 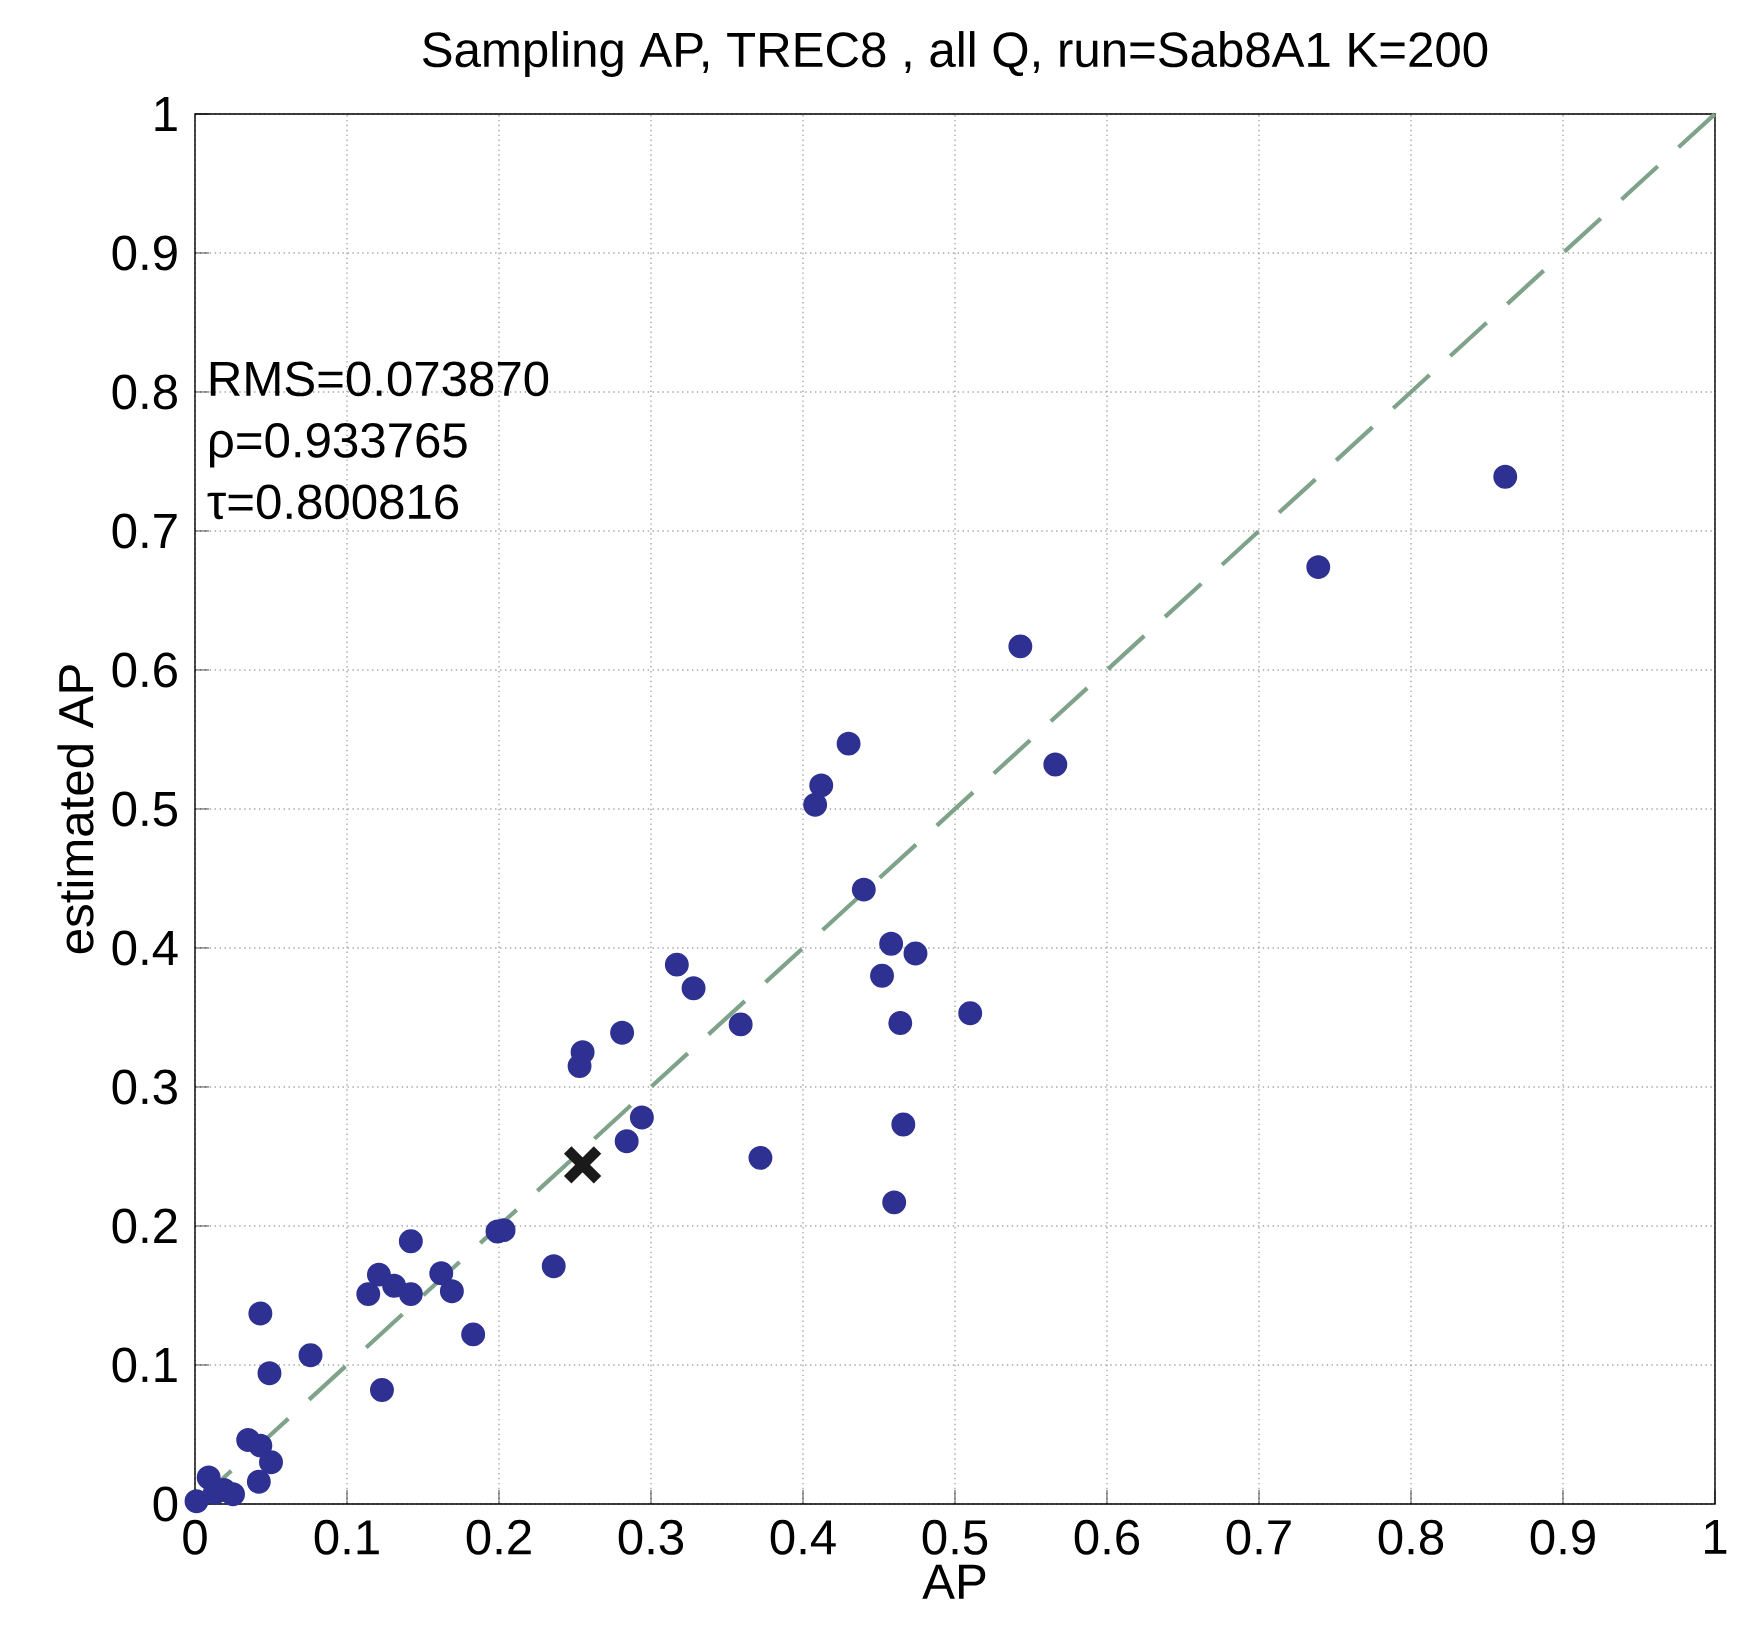 I want to click on annotation: ρ=0.933765, so click(x=338, y=445).